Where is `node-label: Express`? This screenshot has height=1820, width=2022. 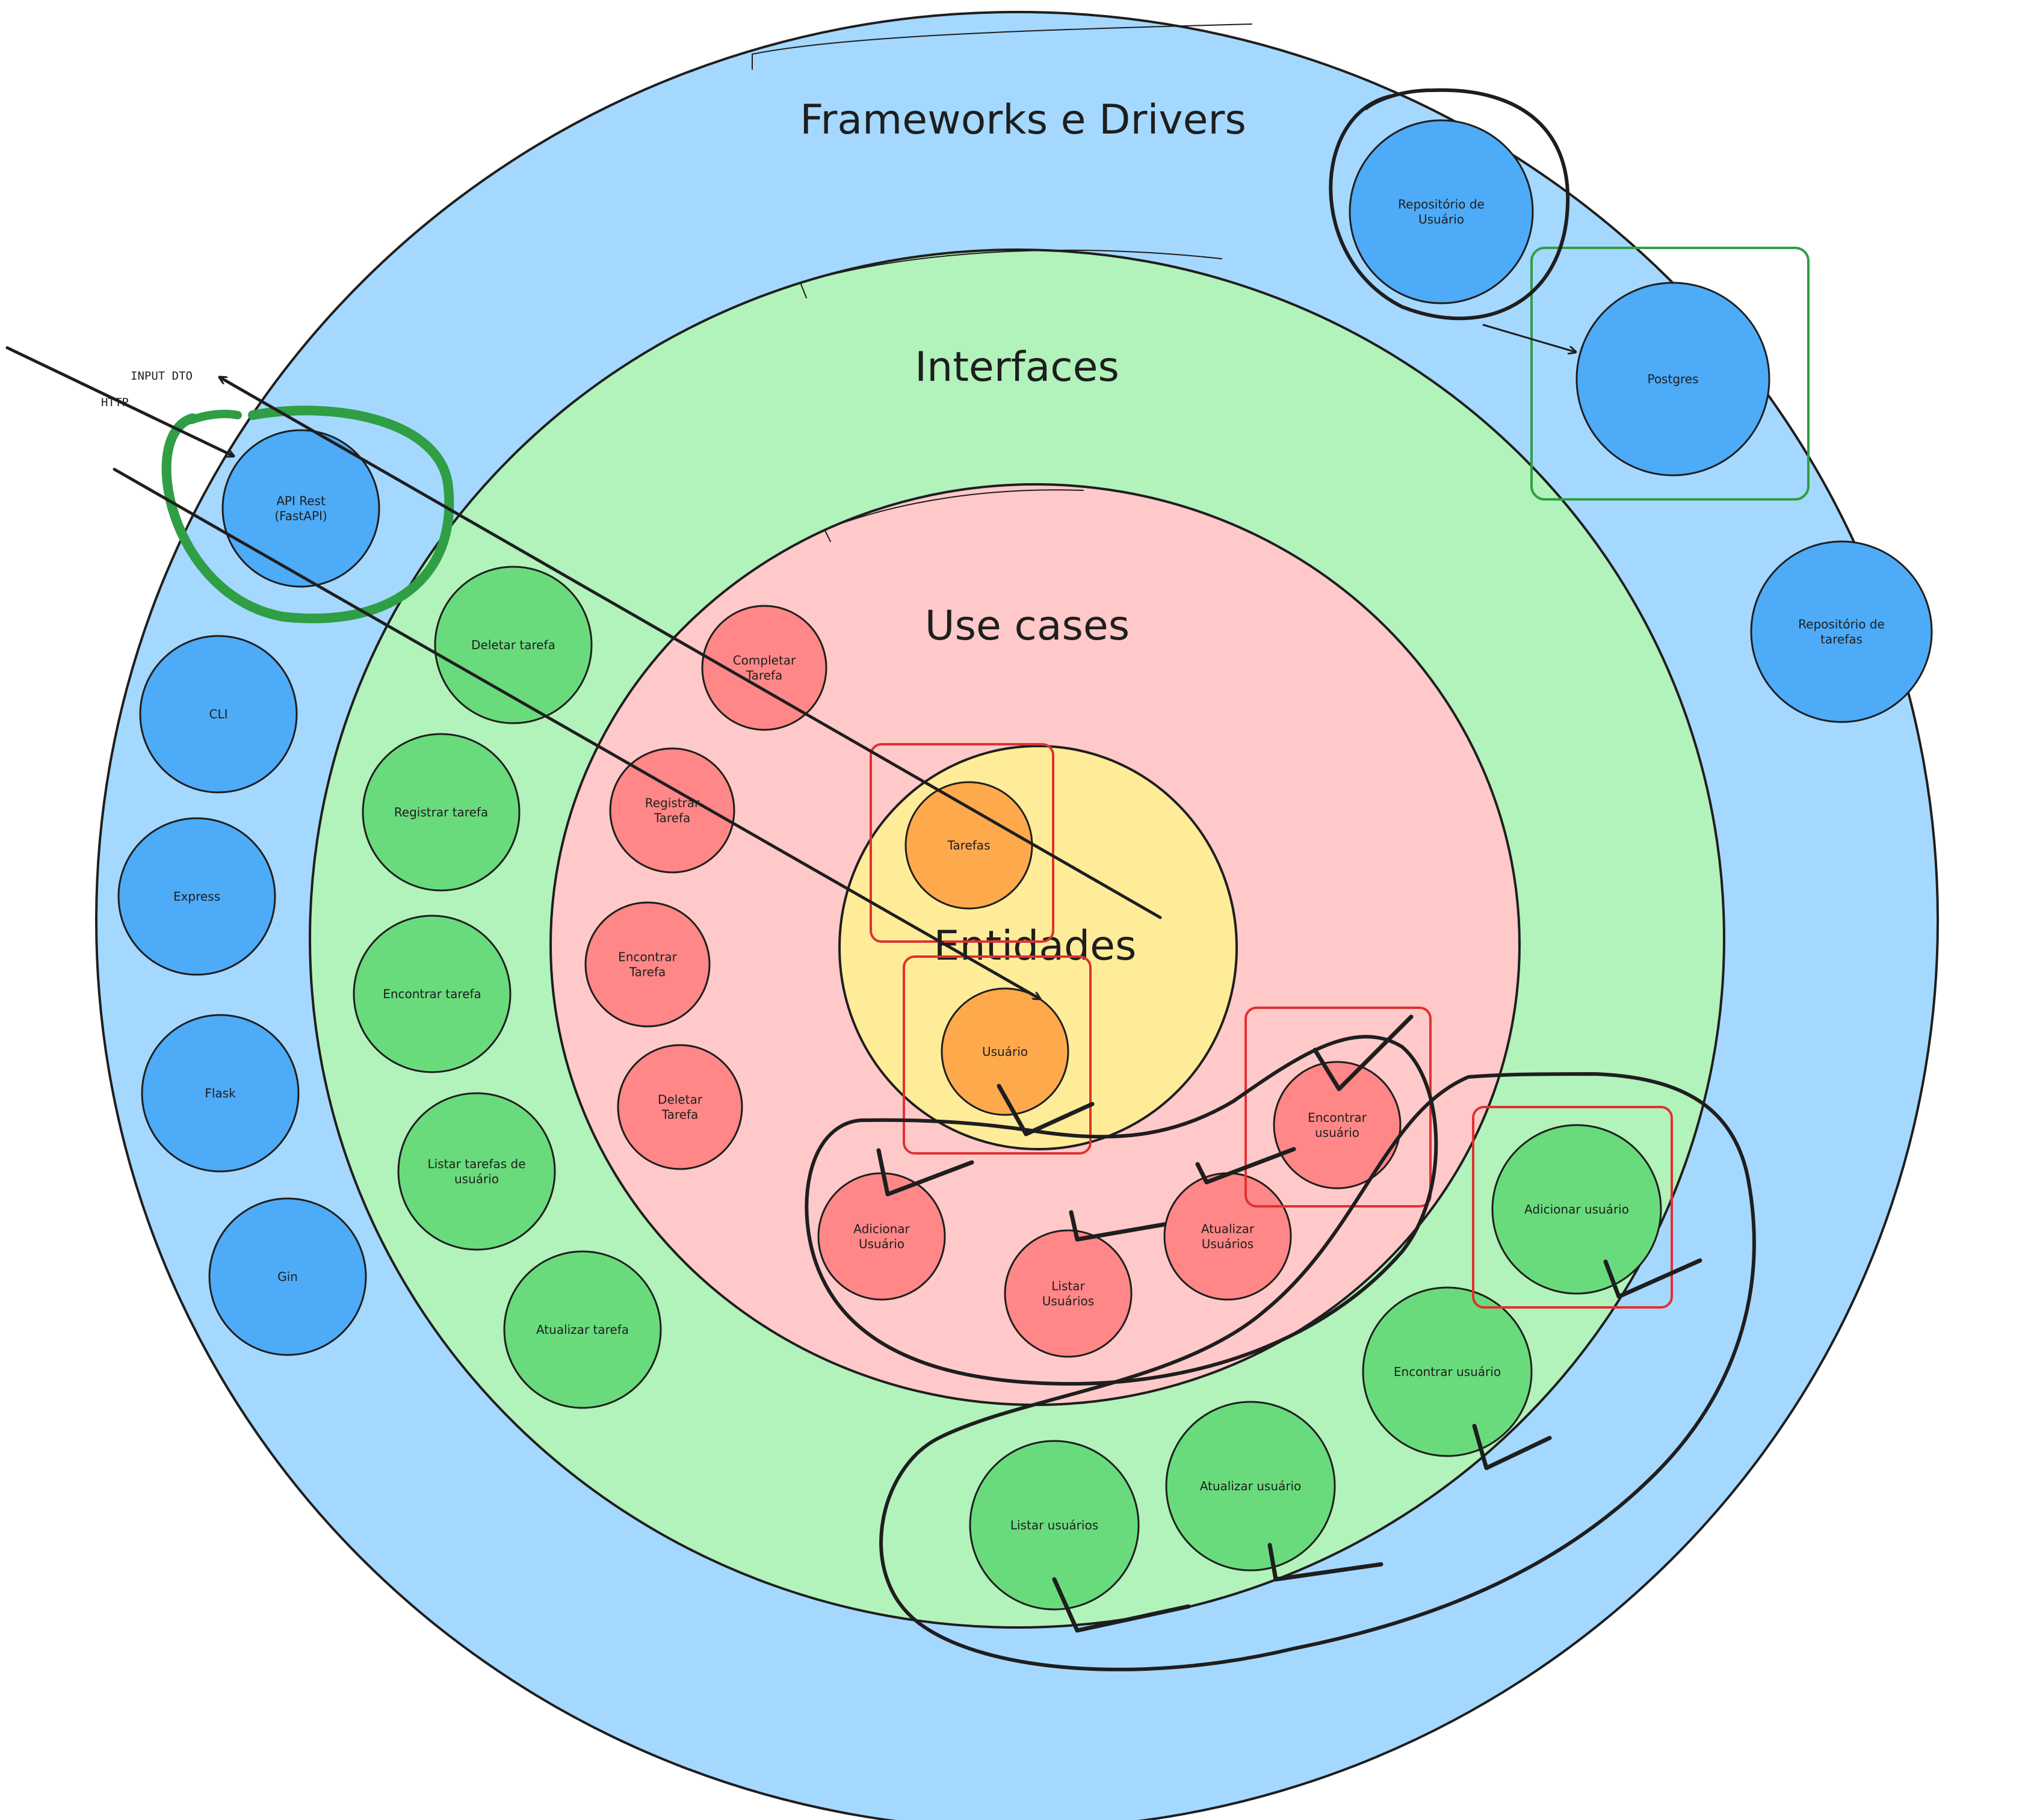 node-label: Express is located at coordinates (196, 897).